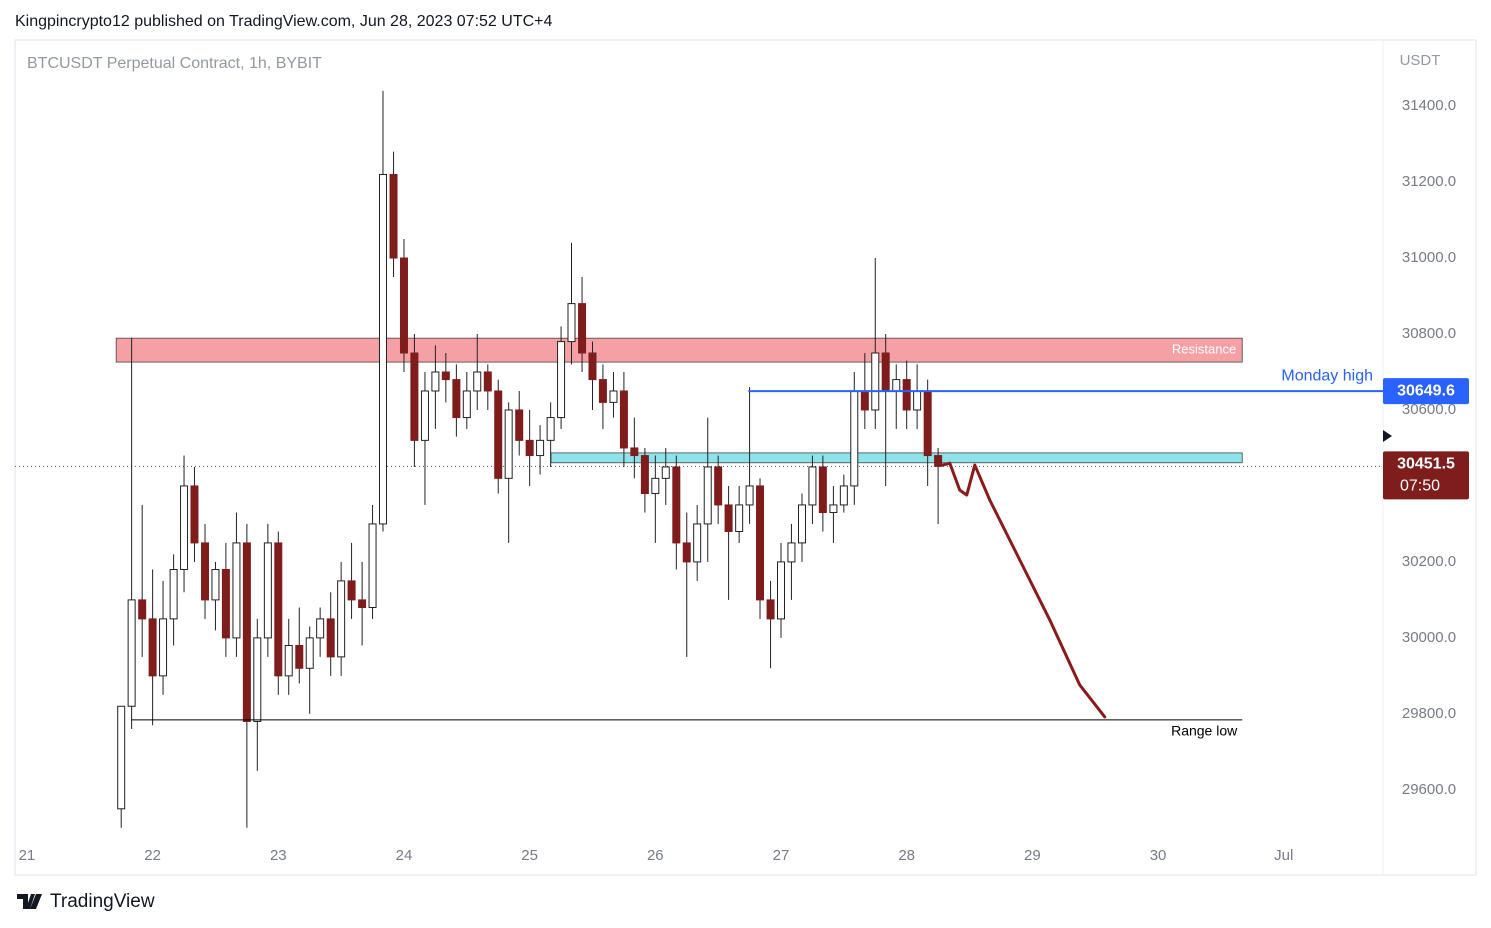 The image size is (1491, 928). I want to click on x-tick-label: 24, so click(404, 855).